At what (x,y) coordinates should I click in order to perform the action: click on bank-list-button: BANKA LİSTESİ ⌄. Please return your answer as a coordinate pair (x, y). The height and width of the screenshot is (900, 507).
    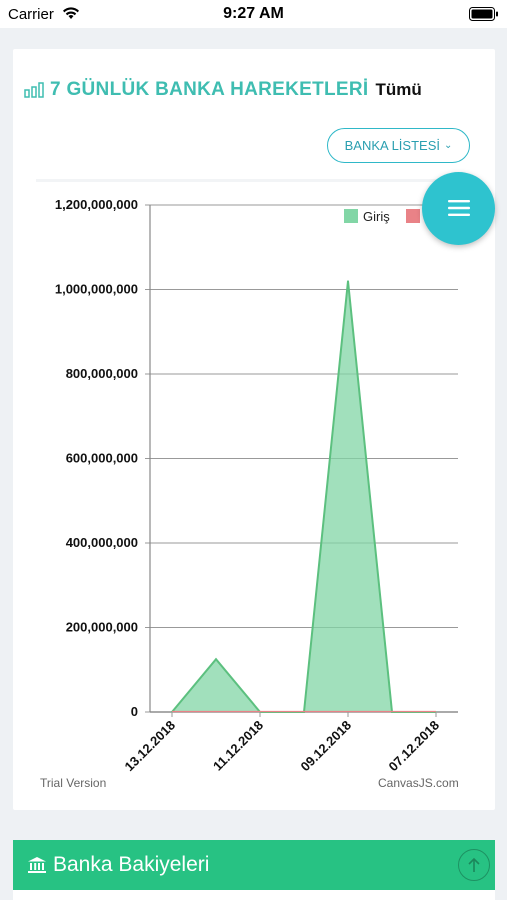
    Looking at the image, I should click on (398, 145).